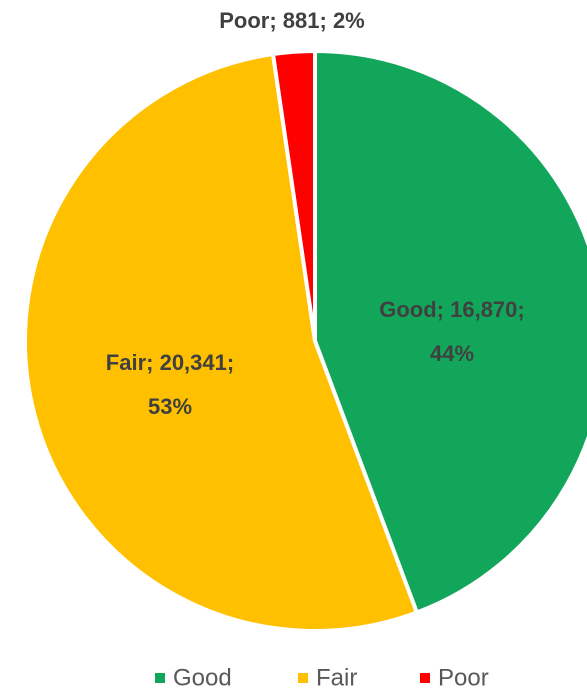  Describe the element at coordinates (336, 677) in the screenshot. I see `legend-label: Fair` at that location.